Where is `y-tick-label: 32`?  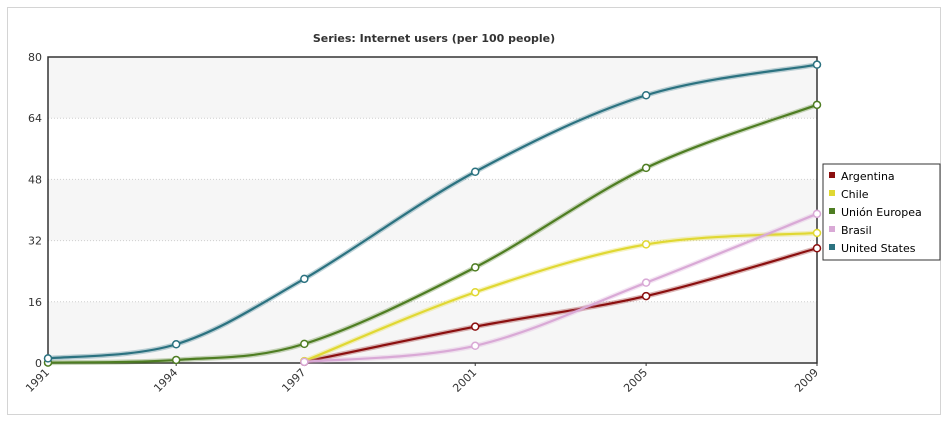
y-tick-label: 32 is located at coordinates (35, 241).